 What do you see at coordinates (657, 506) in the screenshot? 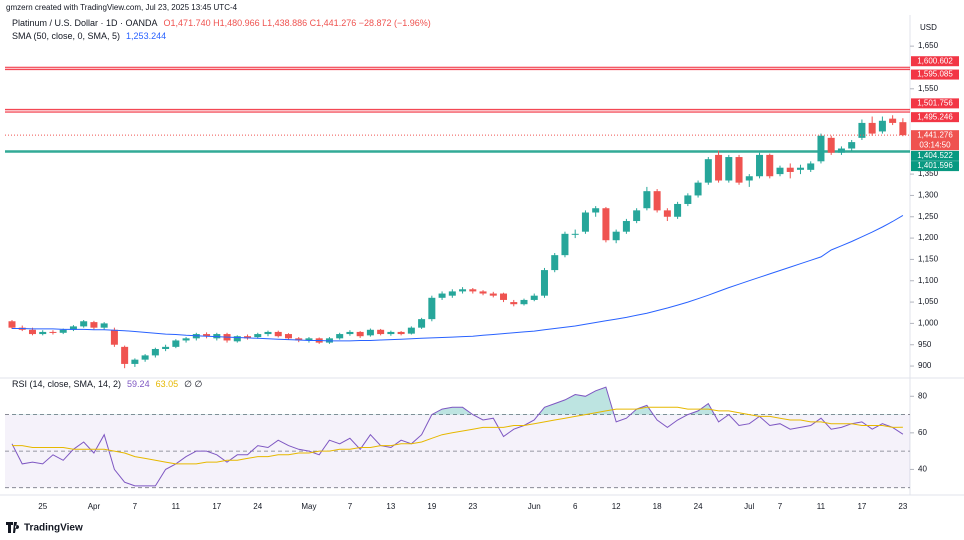
I see `x-tick-label: 18` at bounding box center [657, 506].